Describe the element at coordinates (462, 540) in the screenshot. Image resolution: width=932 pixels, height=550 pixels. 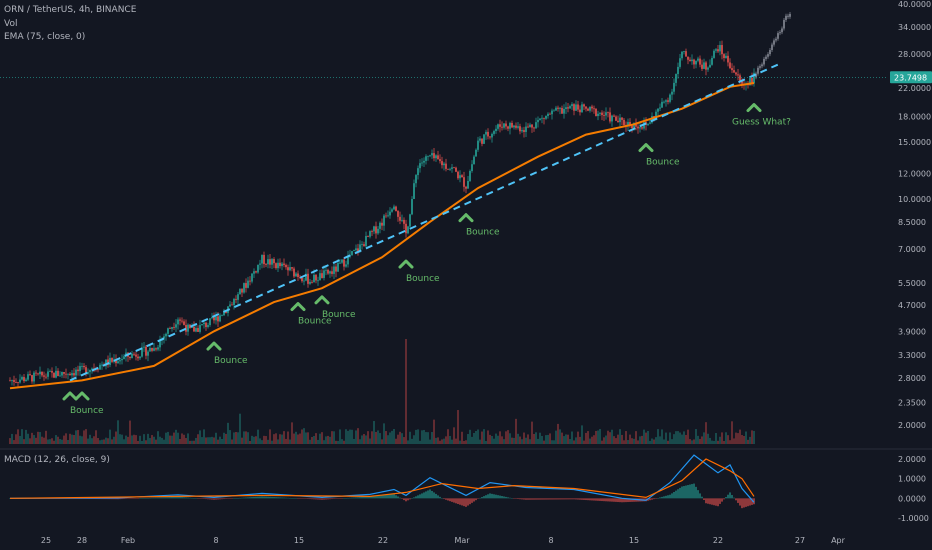
I see `time-tick-label: Mar` at that location.